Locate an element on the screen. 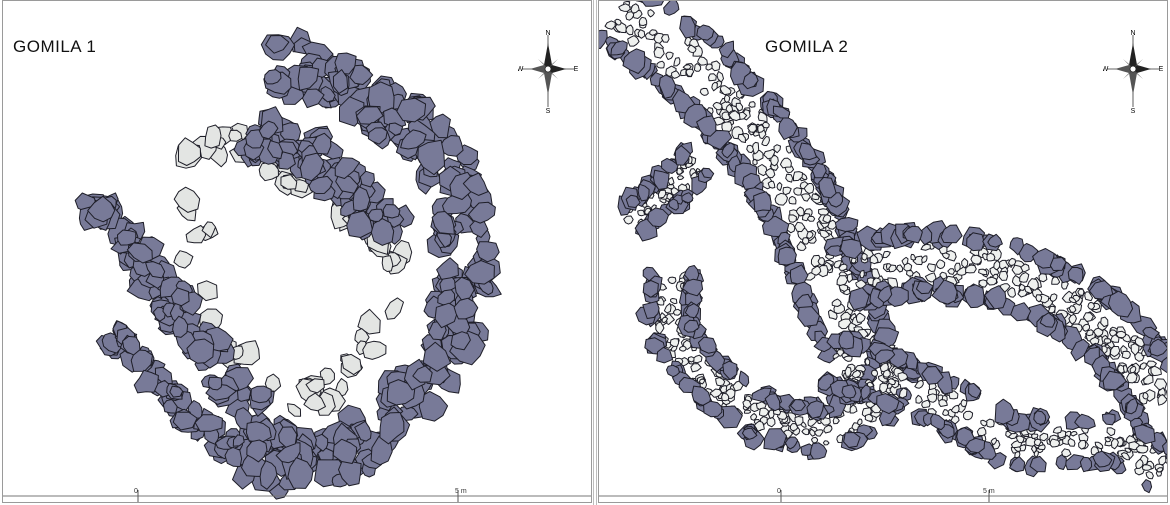 The width and height of the screenshot is (1170, 505). scale-start-label: 0 is located at coordinates (779, 491).